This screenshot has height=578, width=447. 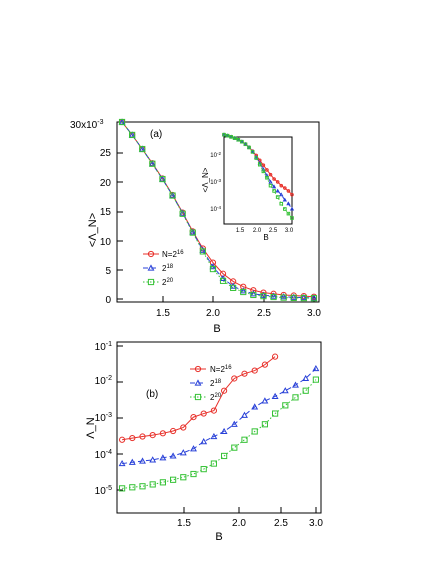 What do you see at coordinates (215, 155) in the screenshot?
I see `inset-ytick-label: 10-2` at bounding box center [215, 155].